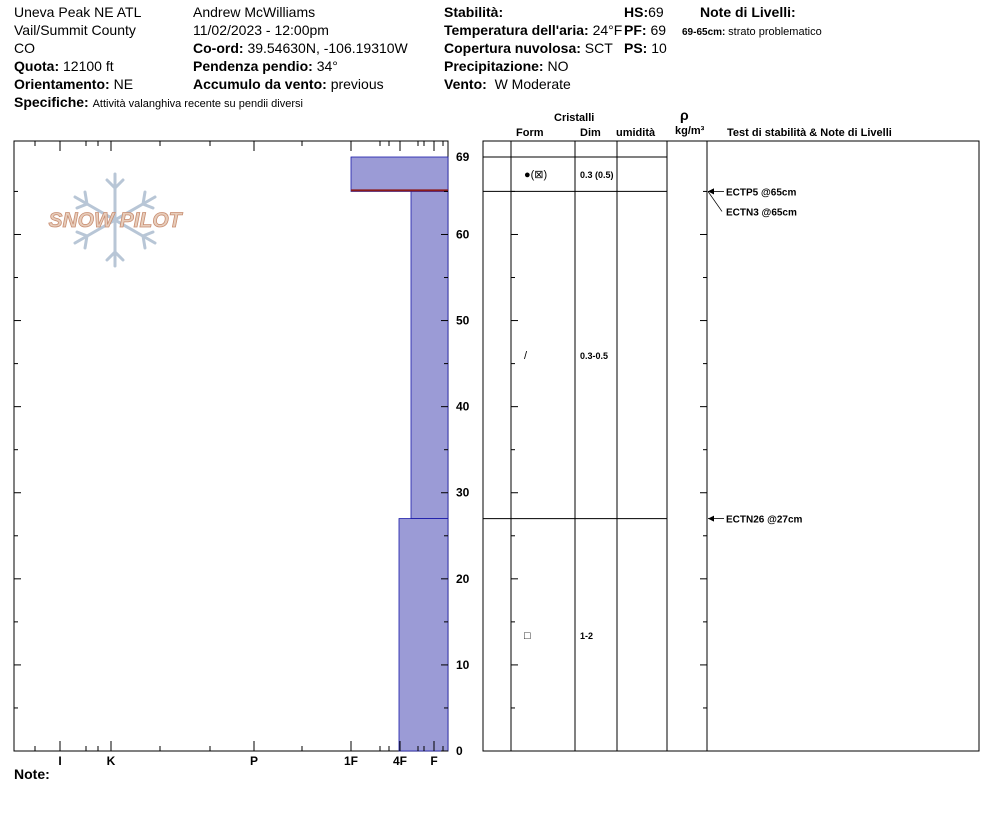  Describe the element at coordinates (658, 30) in the screenshot. I see `pf-value: 69` at that location.